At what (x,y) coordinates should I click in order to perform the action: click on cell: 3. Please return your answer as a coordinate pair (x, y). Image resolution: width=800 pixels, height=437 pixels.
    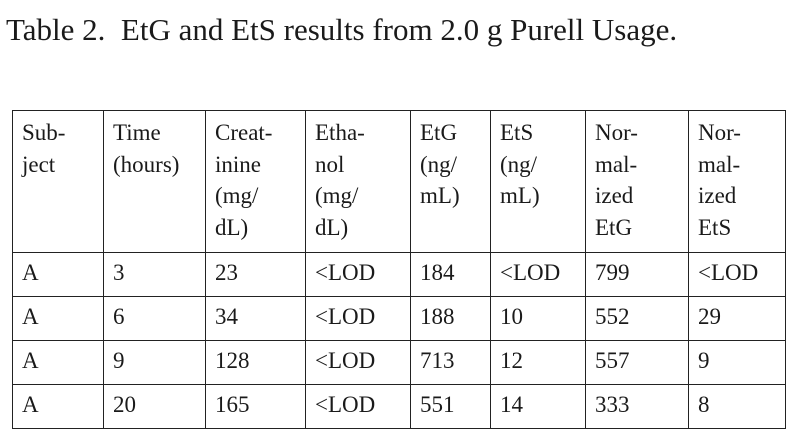
    Looking at the image, I should click on (154, 274).